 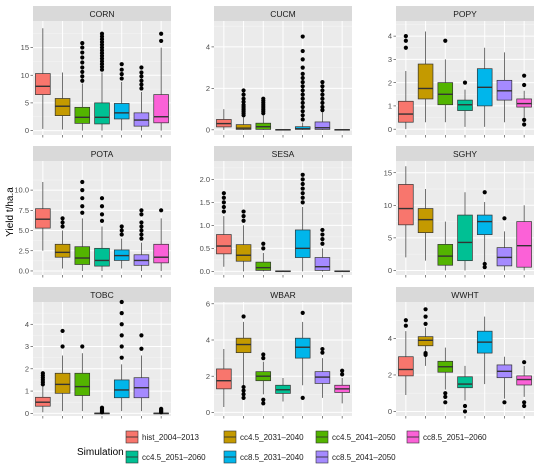 I want to click on y-tick-label: 2.0, so click(x=205, y=179).